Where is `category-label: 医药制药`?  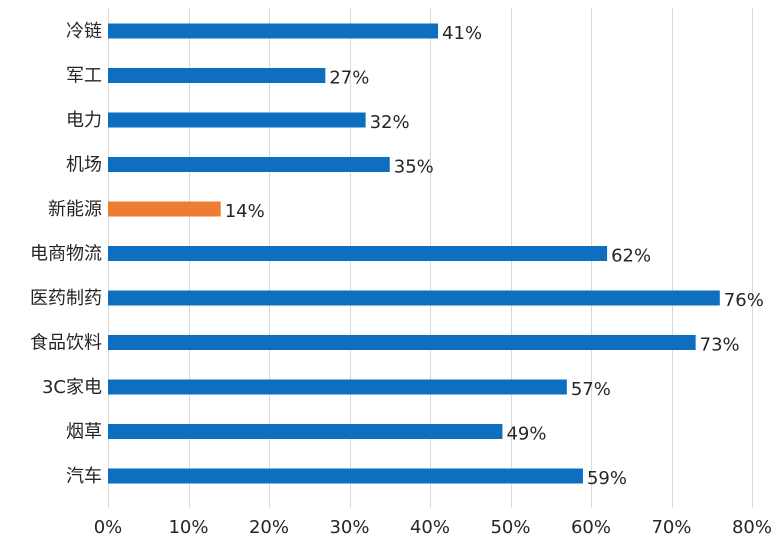 category-label: 医药制药 is located at coordinates (66, 298).